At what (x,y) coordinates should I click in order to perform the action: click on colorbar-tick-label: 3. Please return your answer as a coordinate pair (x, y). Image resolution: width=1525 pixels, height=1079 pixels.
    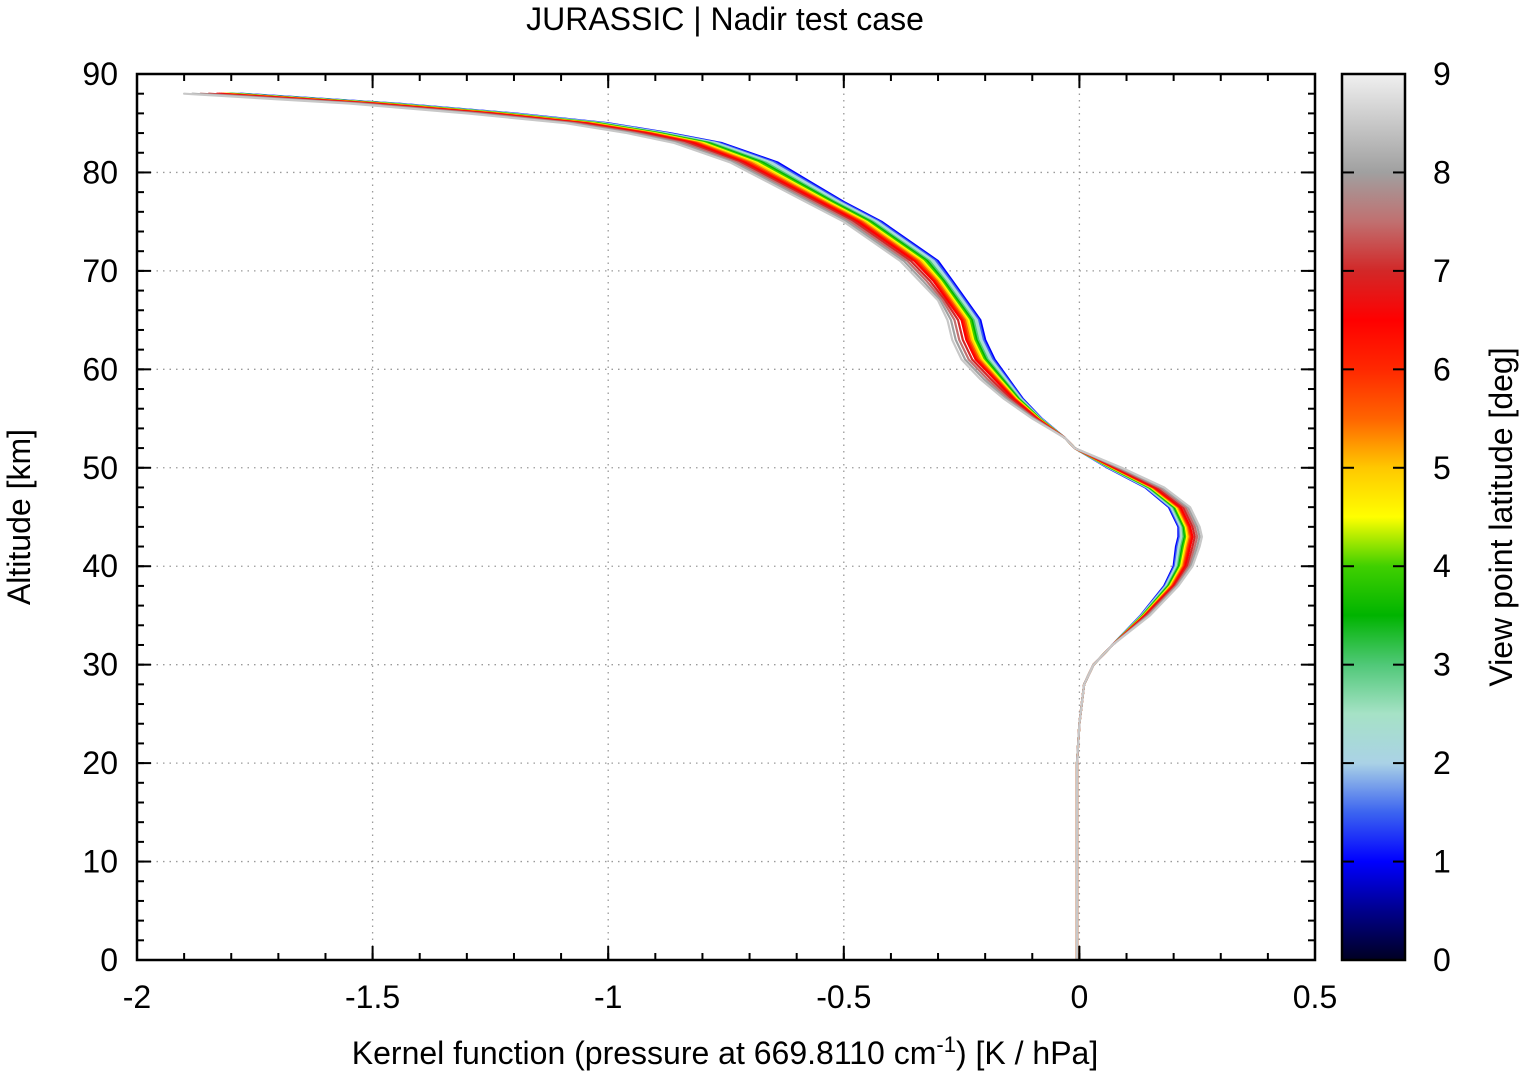
    Looking at the image, I should click on (1442, 665).